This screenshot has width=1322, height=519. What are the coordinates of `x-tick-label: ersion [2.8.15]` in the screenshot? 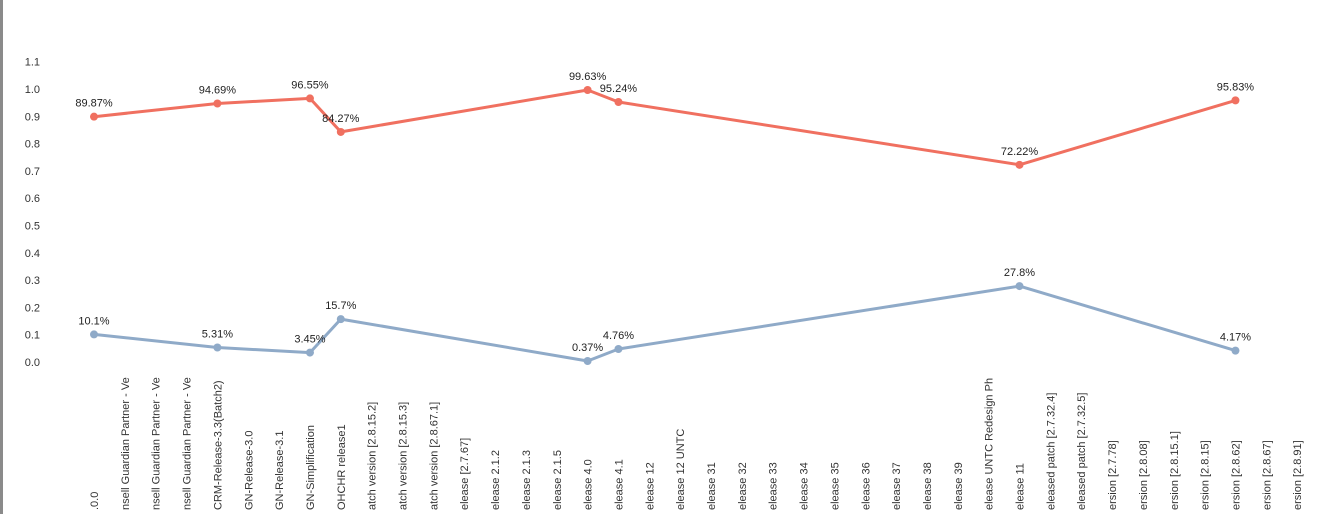 It's located at (1206, 475).